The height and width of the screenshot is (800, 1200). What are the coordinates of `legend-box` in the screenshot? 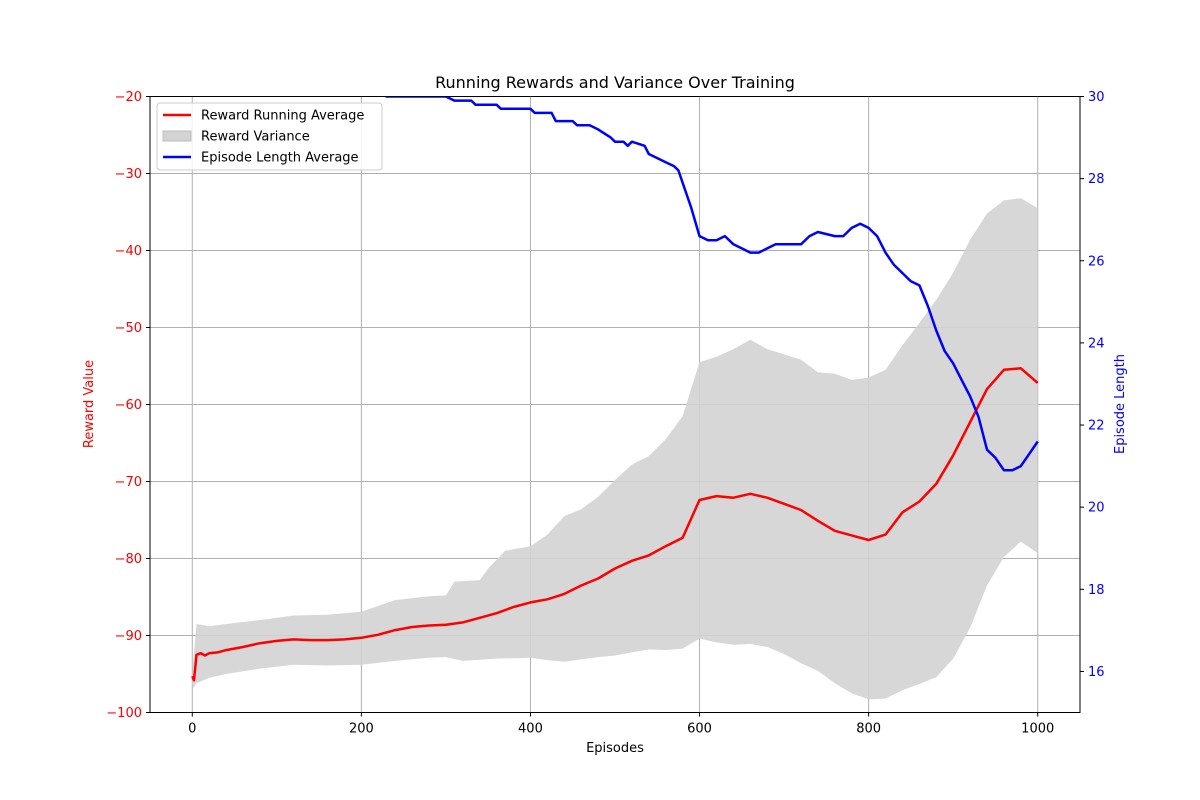 It's located at (269, 136).